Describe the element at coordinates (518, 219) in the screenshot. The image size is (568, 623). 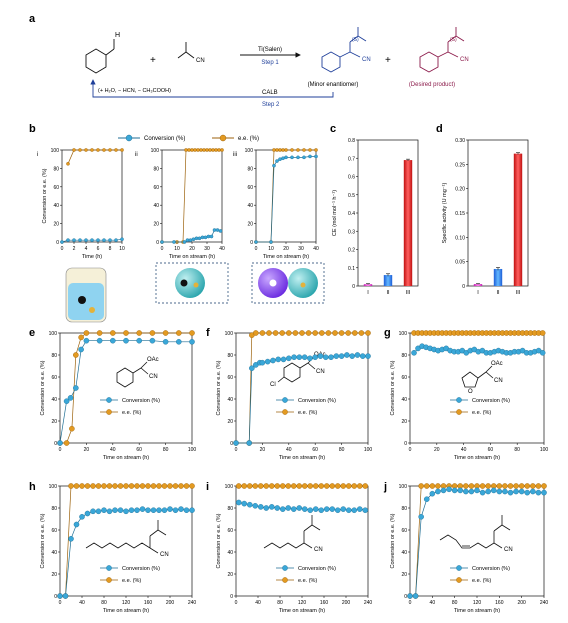
I see `bar-d-III` at that location.